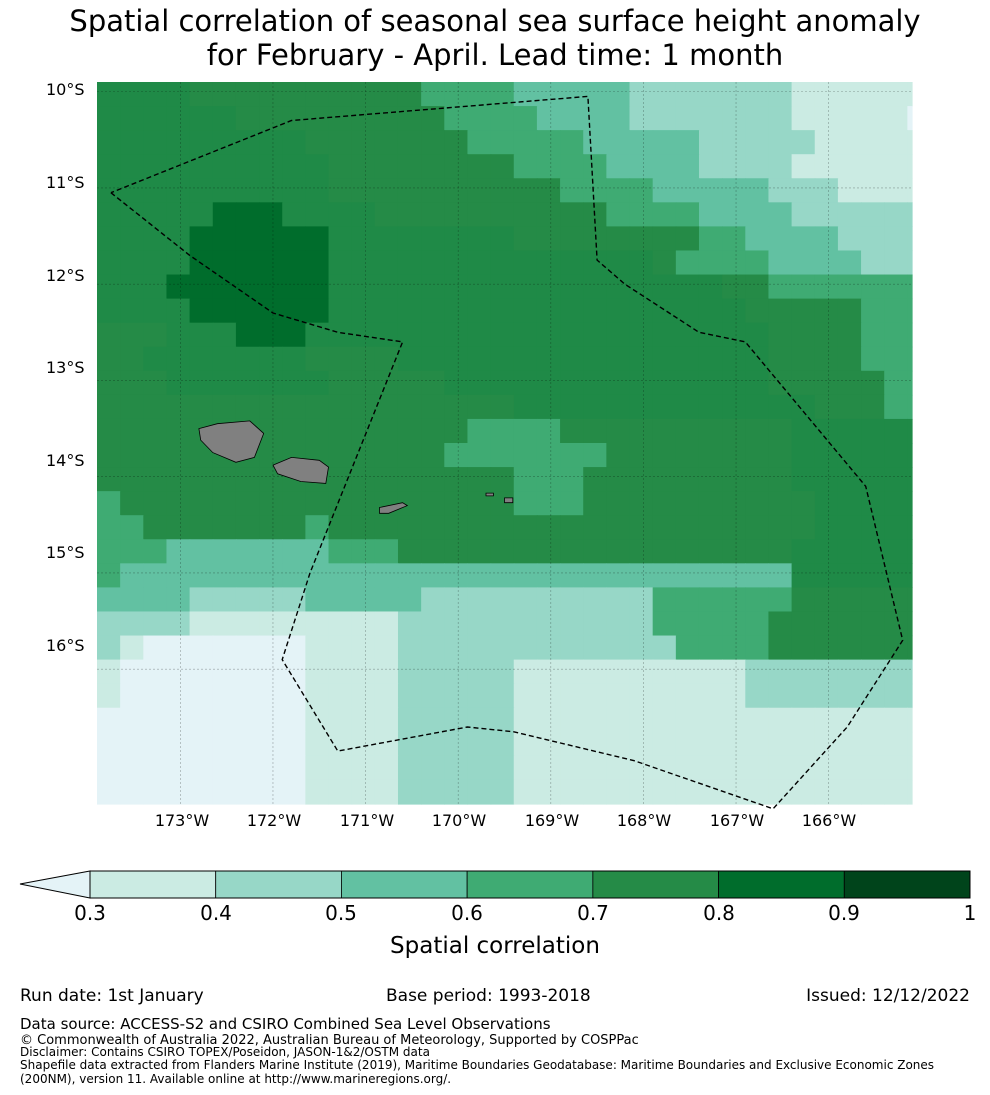 This screenshot has width=990, height=1095. What do you see at coordinates (459, 820) in the screenshot?
I see `lon-label-170w: 170°W` at bounding box center [459, 820].